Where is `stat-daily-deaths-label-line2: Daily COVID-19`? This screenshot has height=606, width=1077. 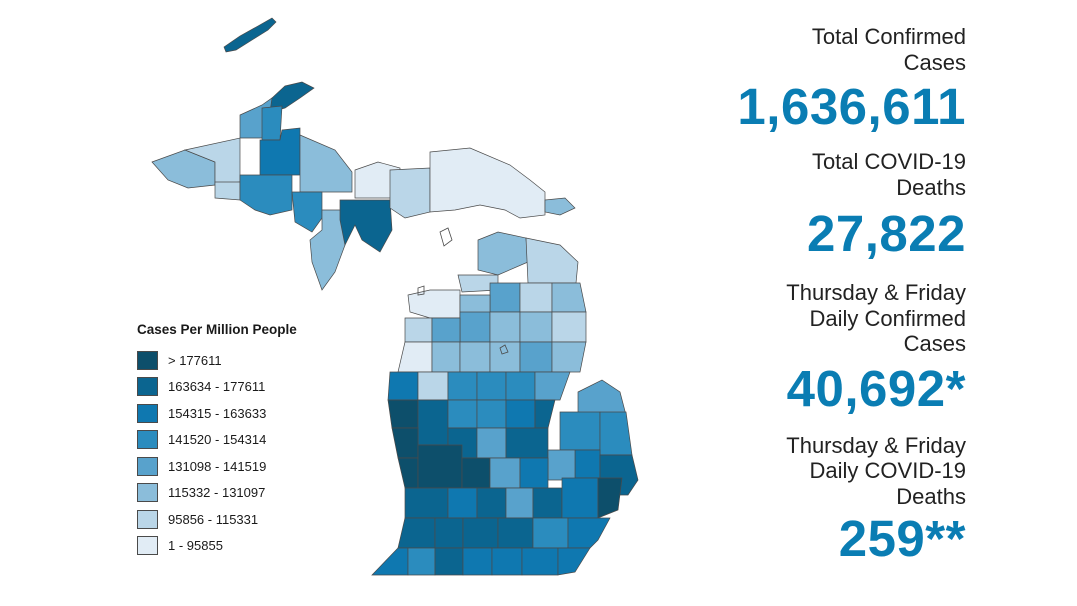
stat-daily-deaths-label-line2: Daily COVID-19 is located at coordinates (887, 470).